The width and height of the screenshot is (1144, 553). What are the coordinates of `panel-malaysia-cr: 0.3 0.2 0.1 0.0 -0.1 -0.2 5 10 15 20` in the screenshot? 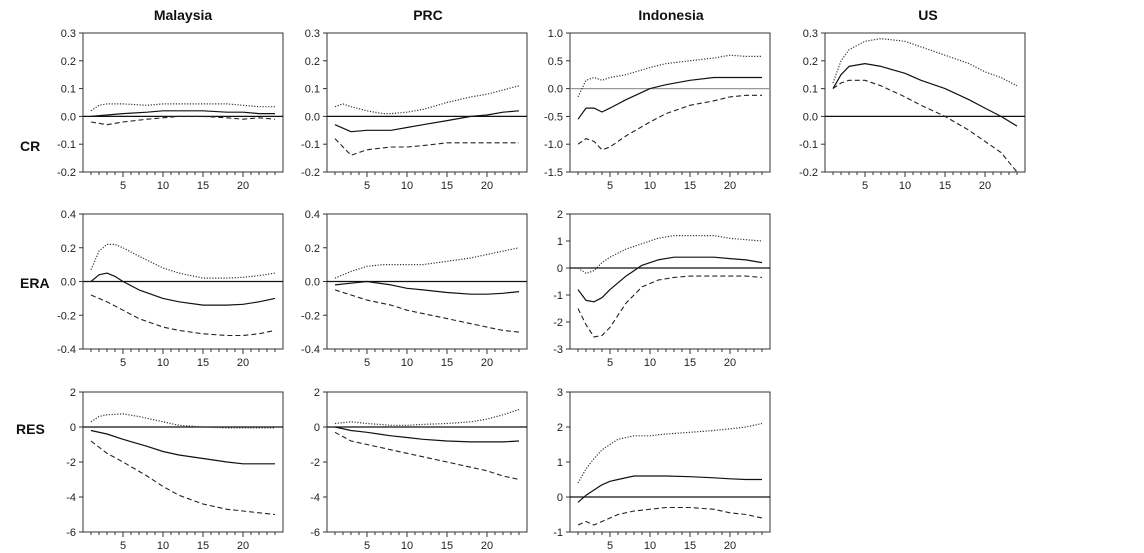 It's located at (170, 110).